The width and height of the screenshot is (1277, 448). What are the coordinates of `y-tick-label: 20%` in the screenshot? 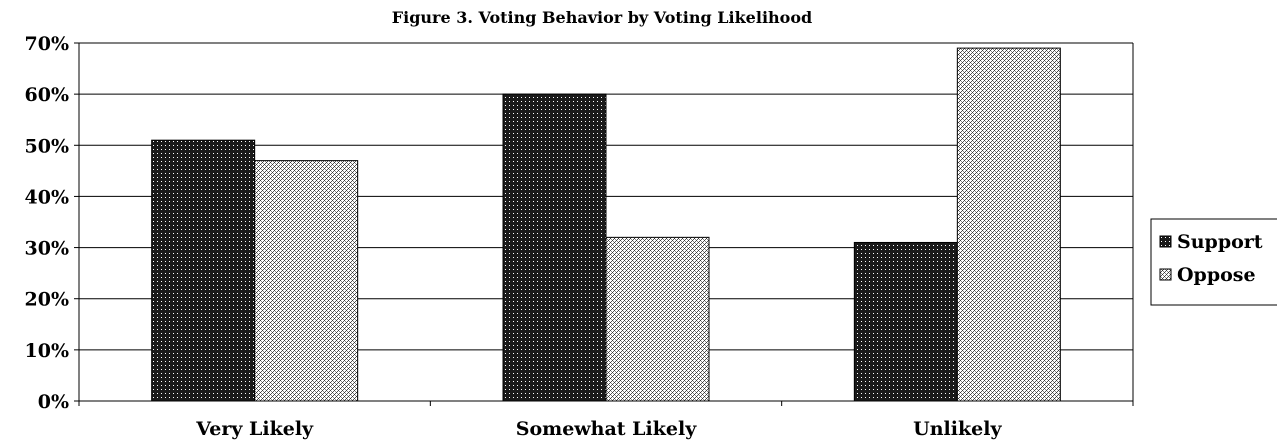 It's located at (47, 300).